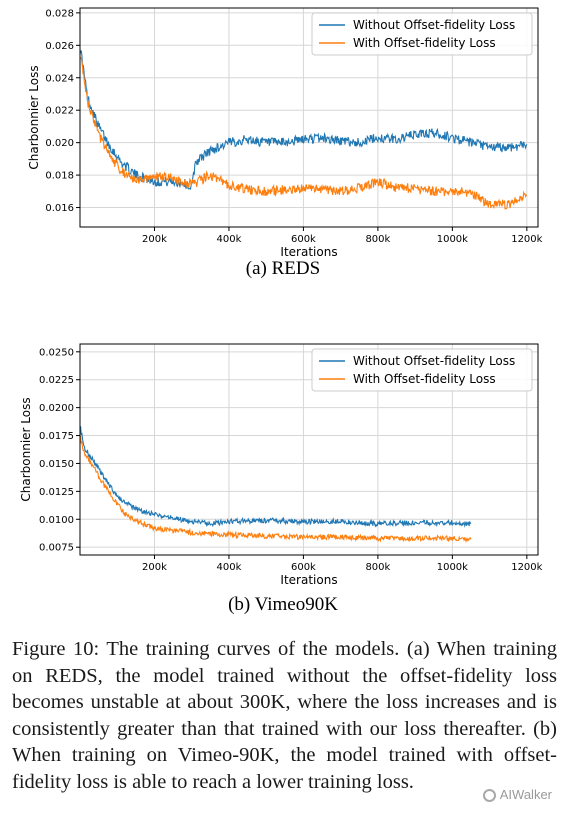 The width and height of the screenshot is (566, 820). Describe the element at coordinates (283, 268) in the screenshot. I see `subcaption-reds: (a) REDS` at that location.